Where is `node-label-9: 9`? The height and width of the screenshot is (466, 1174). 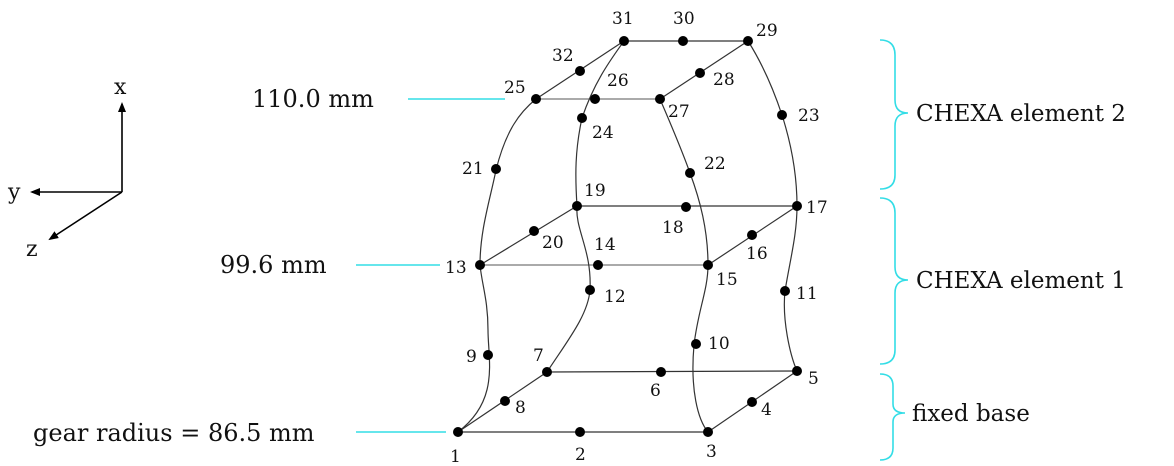 node-label-9: 9 is located at coordinates (471, 357).